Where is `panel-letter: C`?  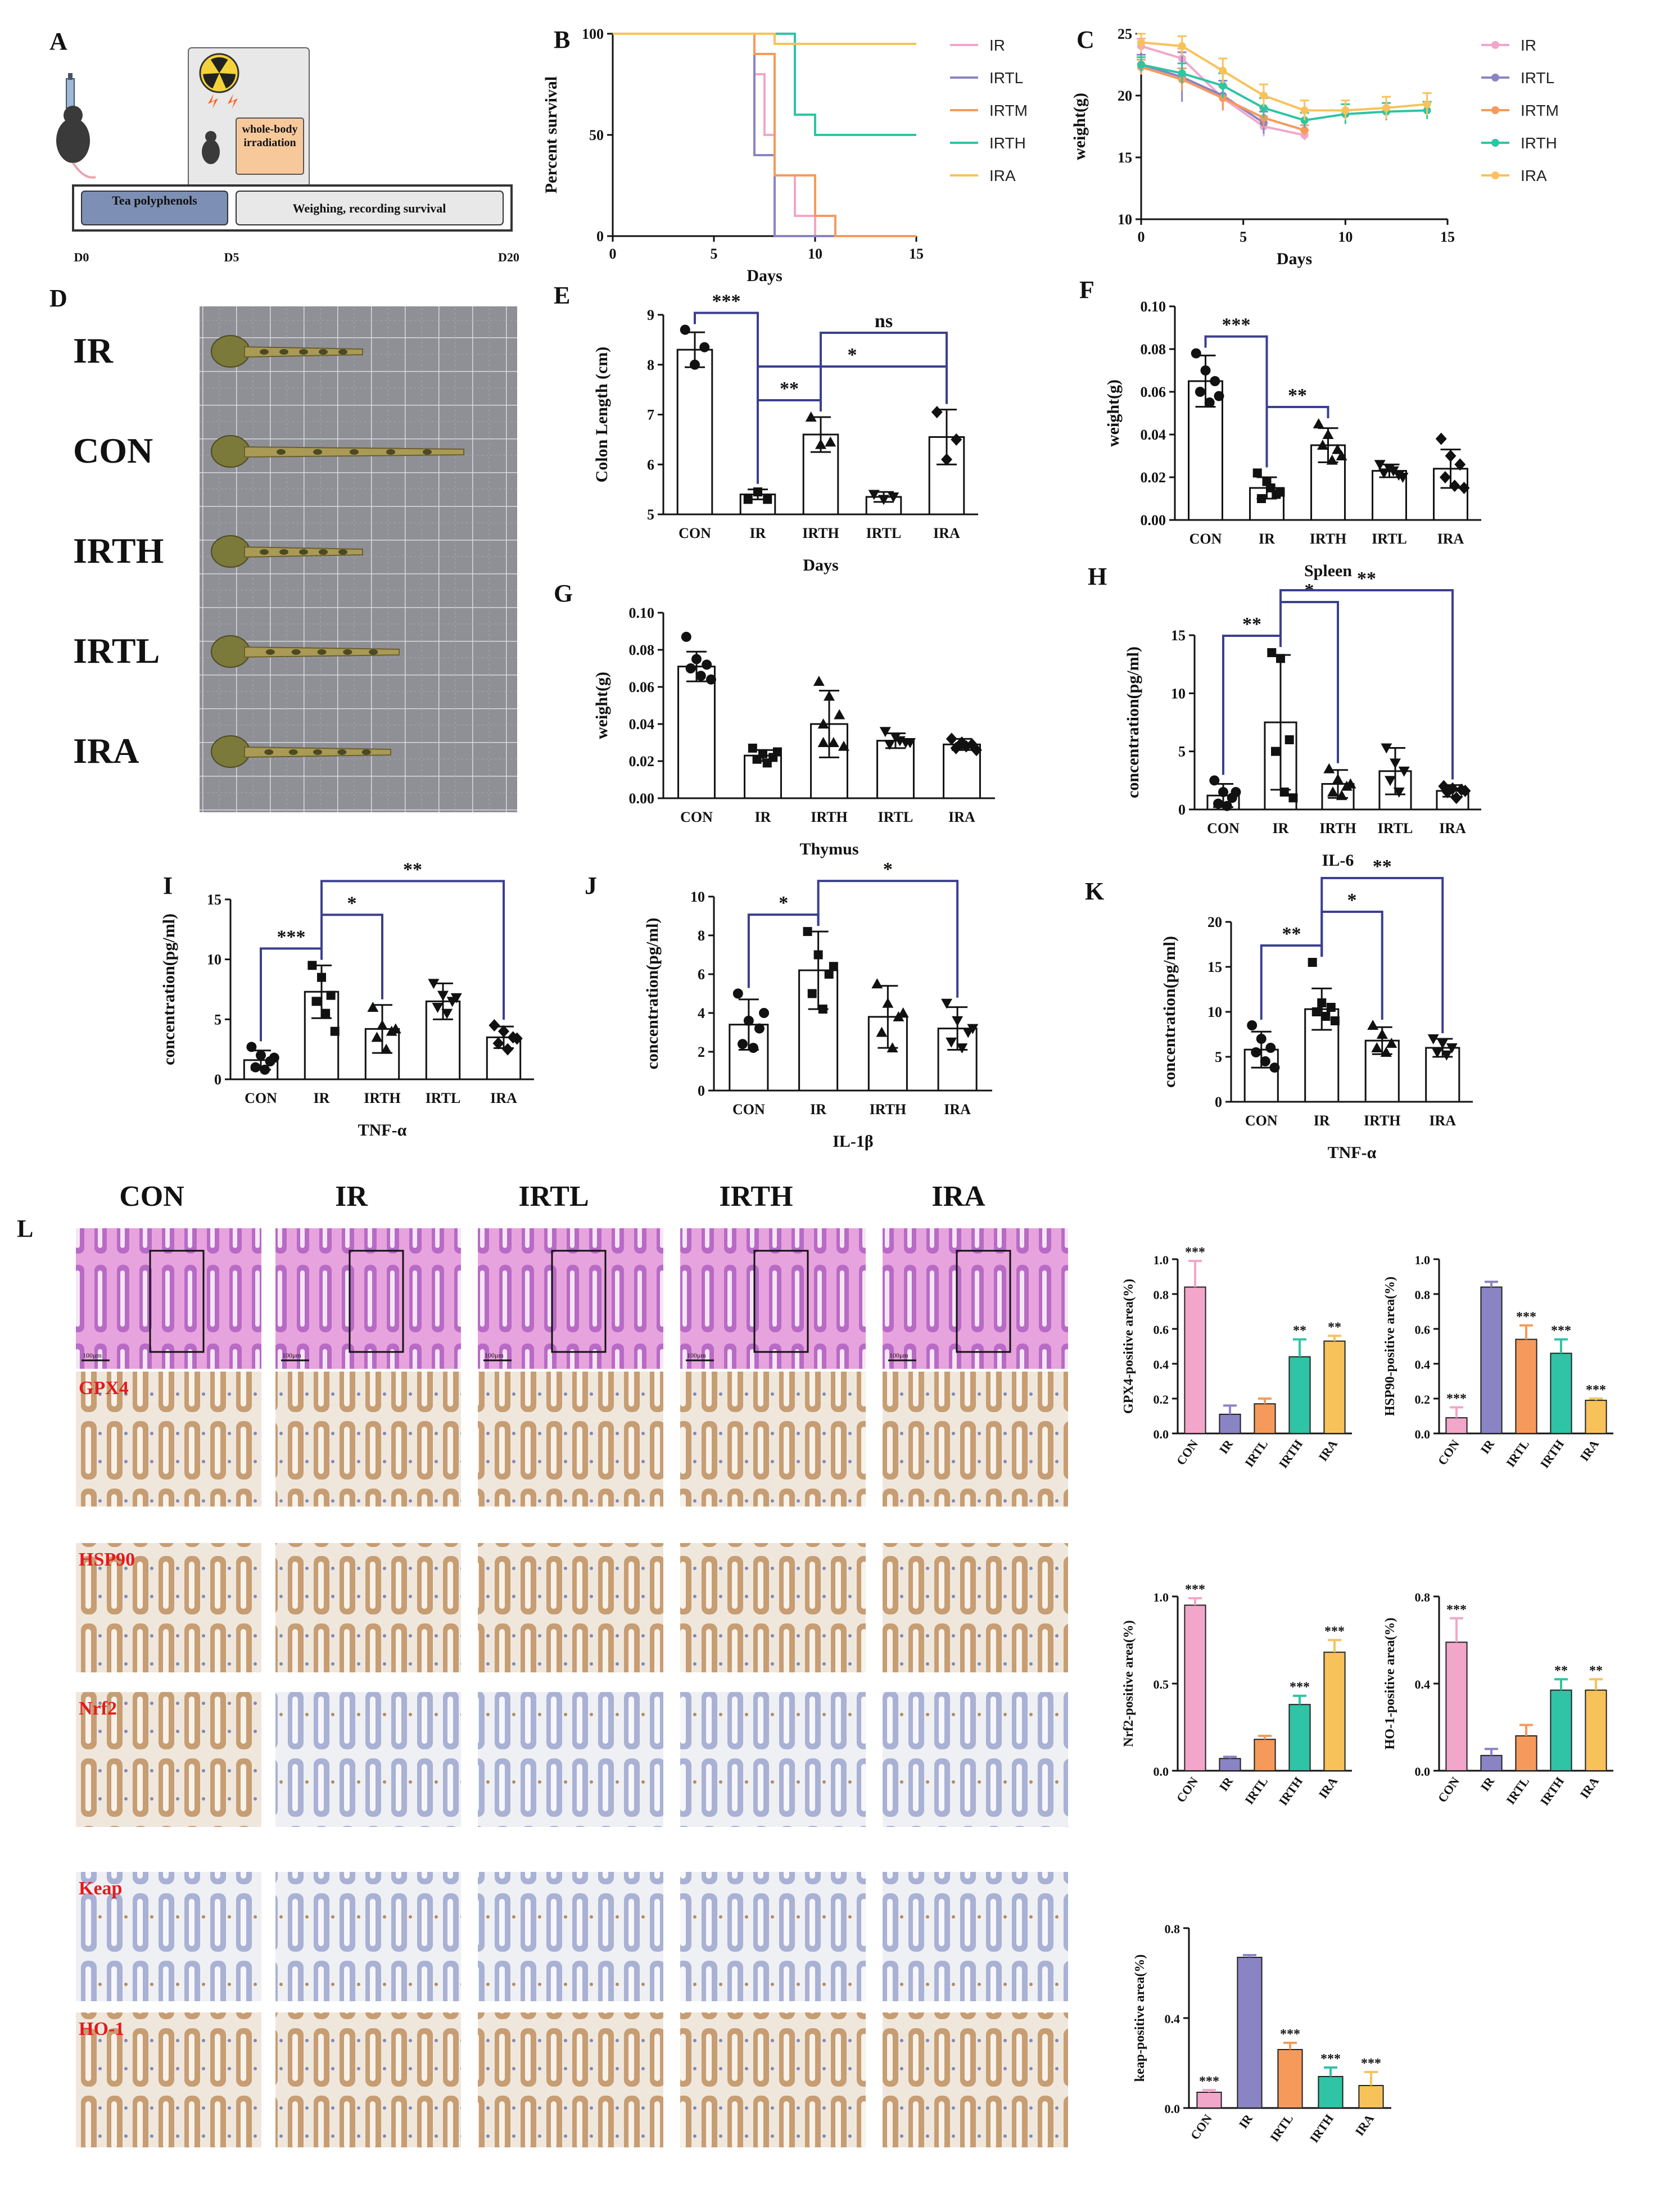
panel-letter: C is located at coordinates (1085, 39).